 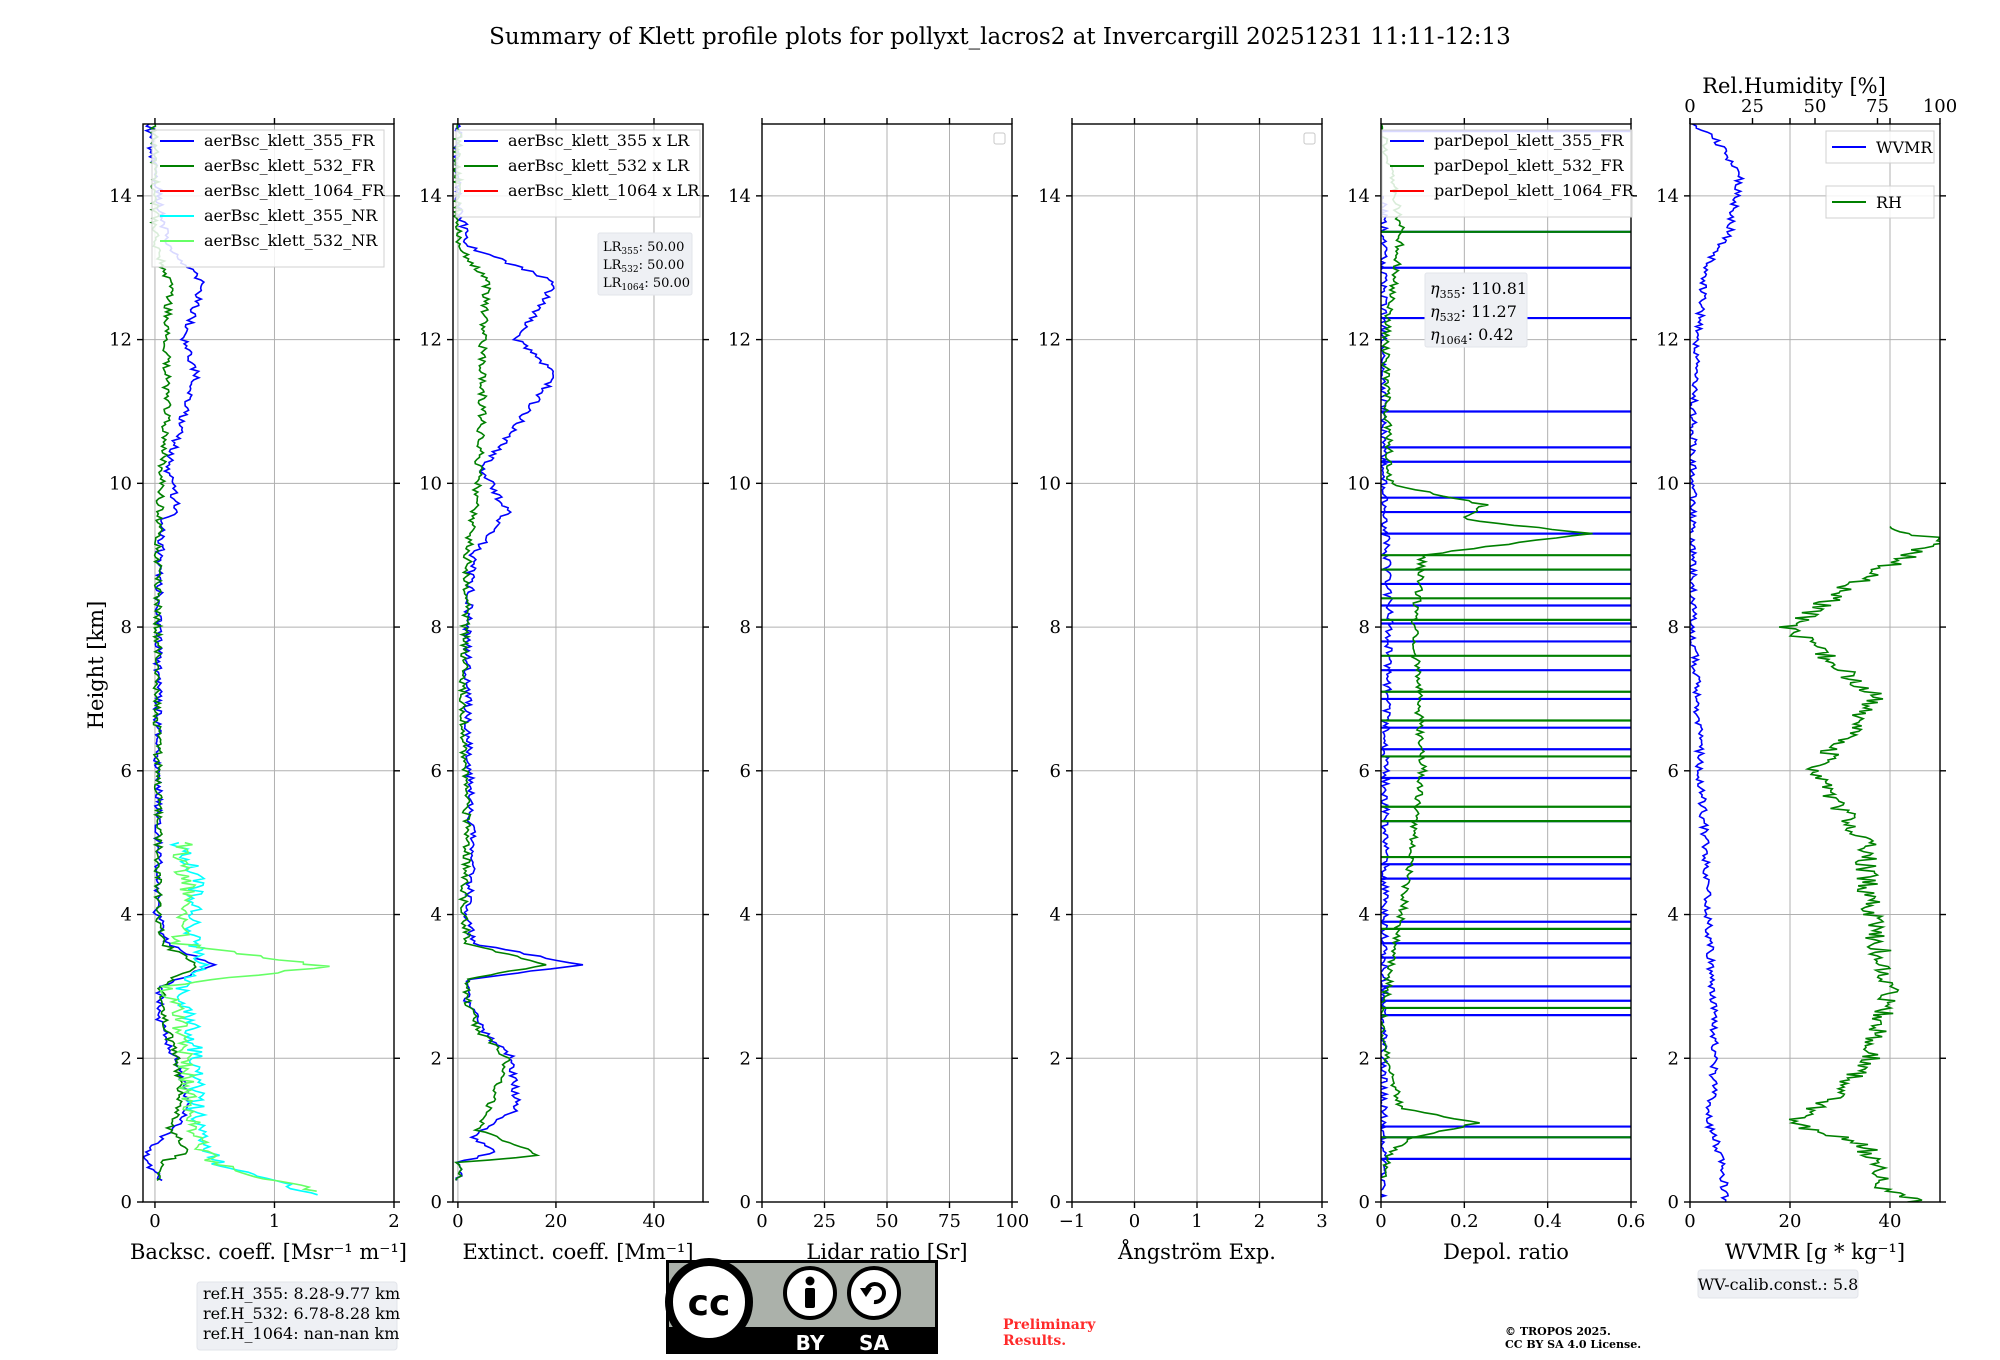 I want to click on series-line-WVMR, so click(x=1718, y=663).